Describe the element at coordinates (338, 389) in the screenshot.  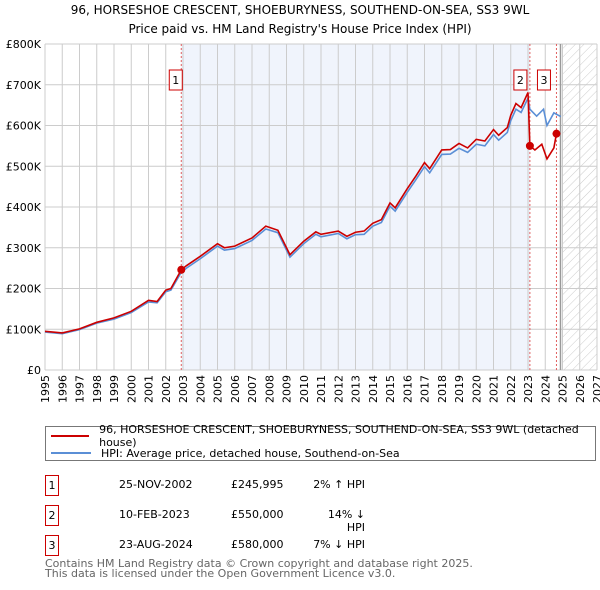
I see `x-tick-label: 2012` at that location.